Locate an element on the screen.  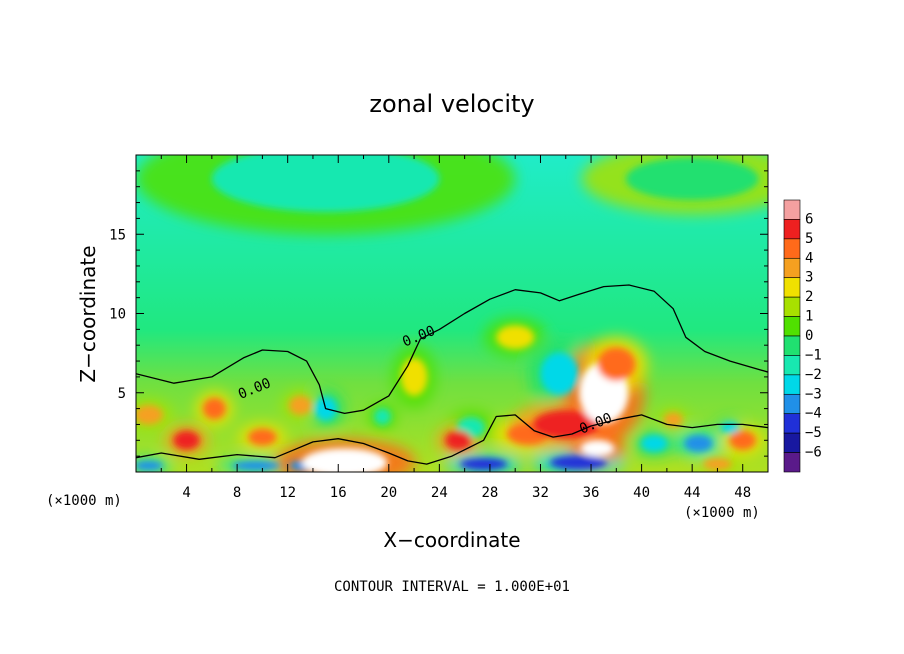
x-unit-left: (×1000 m) is located at coordinates (84, 501).